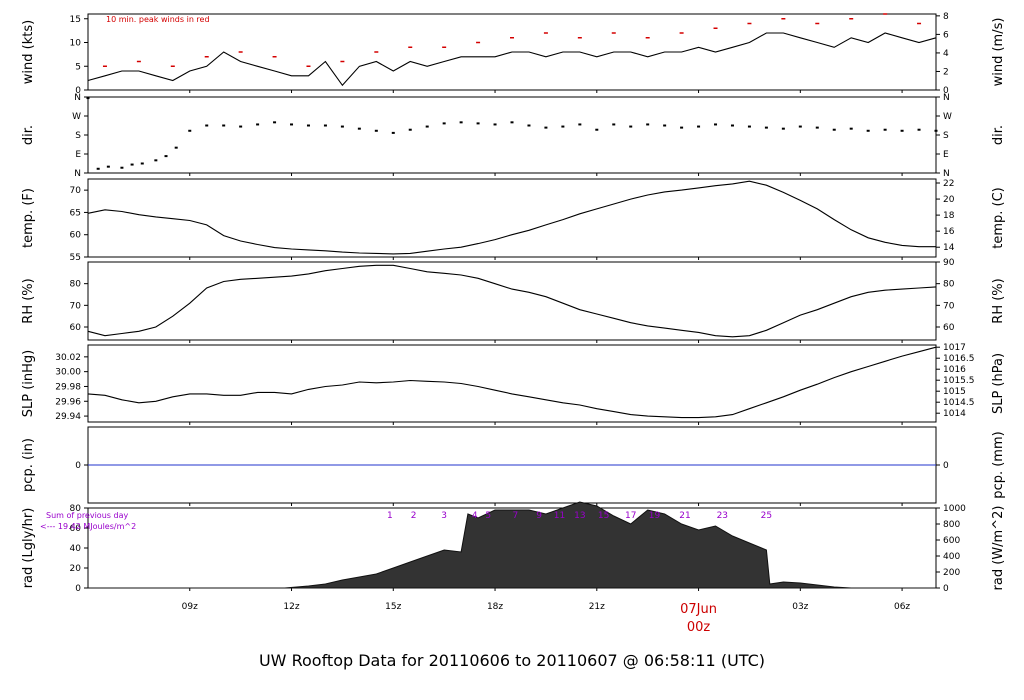 This screenshot has height=700, width=1024. What do you see at coordinates (393, 607) in the screenshot?
I see `x-tick-label: 15z` at bounding box center [393, 607].